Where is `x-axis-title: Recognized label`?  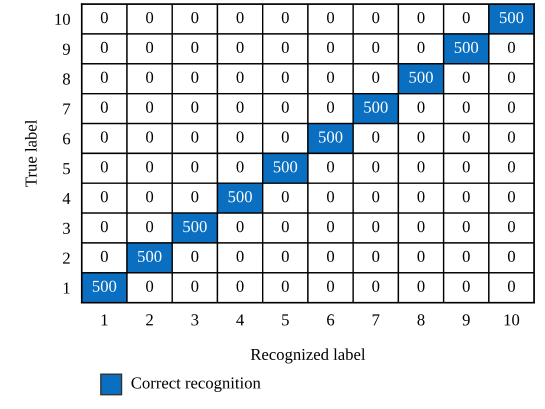
x-axis-title: Recognized label is located at coordinates (308, 356).